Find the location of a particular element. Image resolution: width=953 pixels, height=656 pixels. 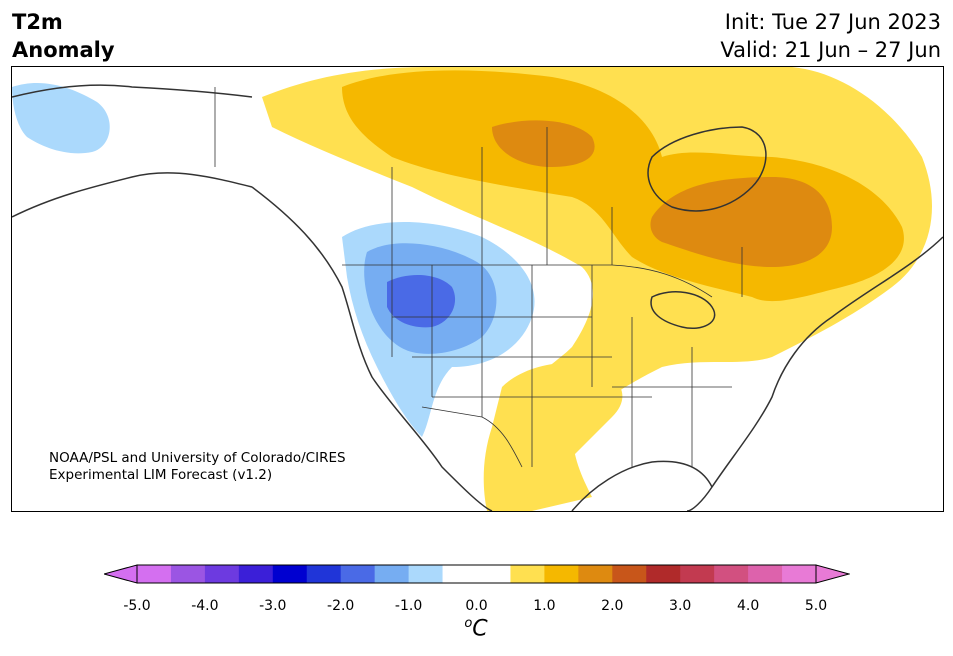

colorbar-tick-labels: -5.0 -4.0 -3.0 -2.0 -1.0 0.0 1.0 2.0 3.0 4.0 5.0 is located at coordinates (476, 608).